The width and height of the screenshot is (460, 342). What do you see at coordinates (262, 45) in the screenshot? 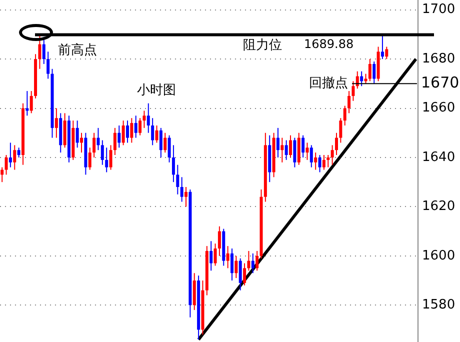
I see `annotation: 阻力位` at bounding box center [262, 45].